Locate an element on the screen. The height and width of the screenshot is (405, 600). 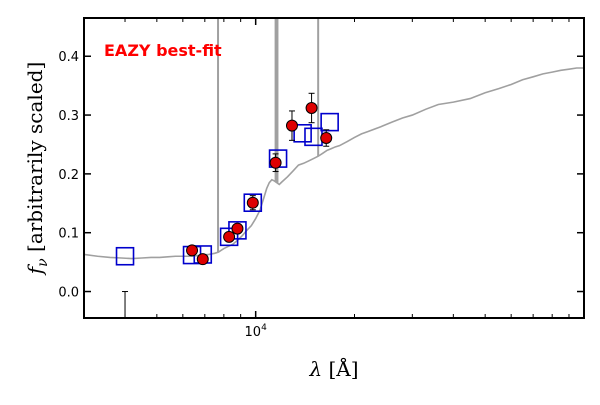
x-axis-label: λ [Å] is located at coordinates (333, 368).